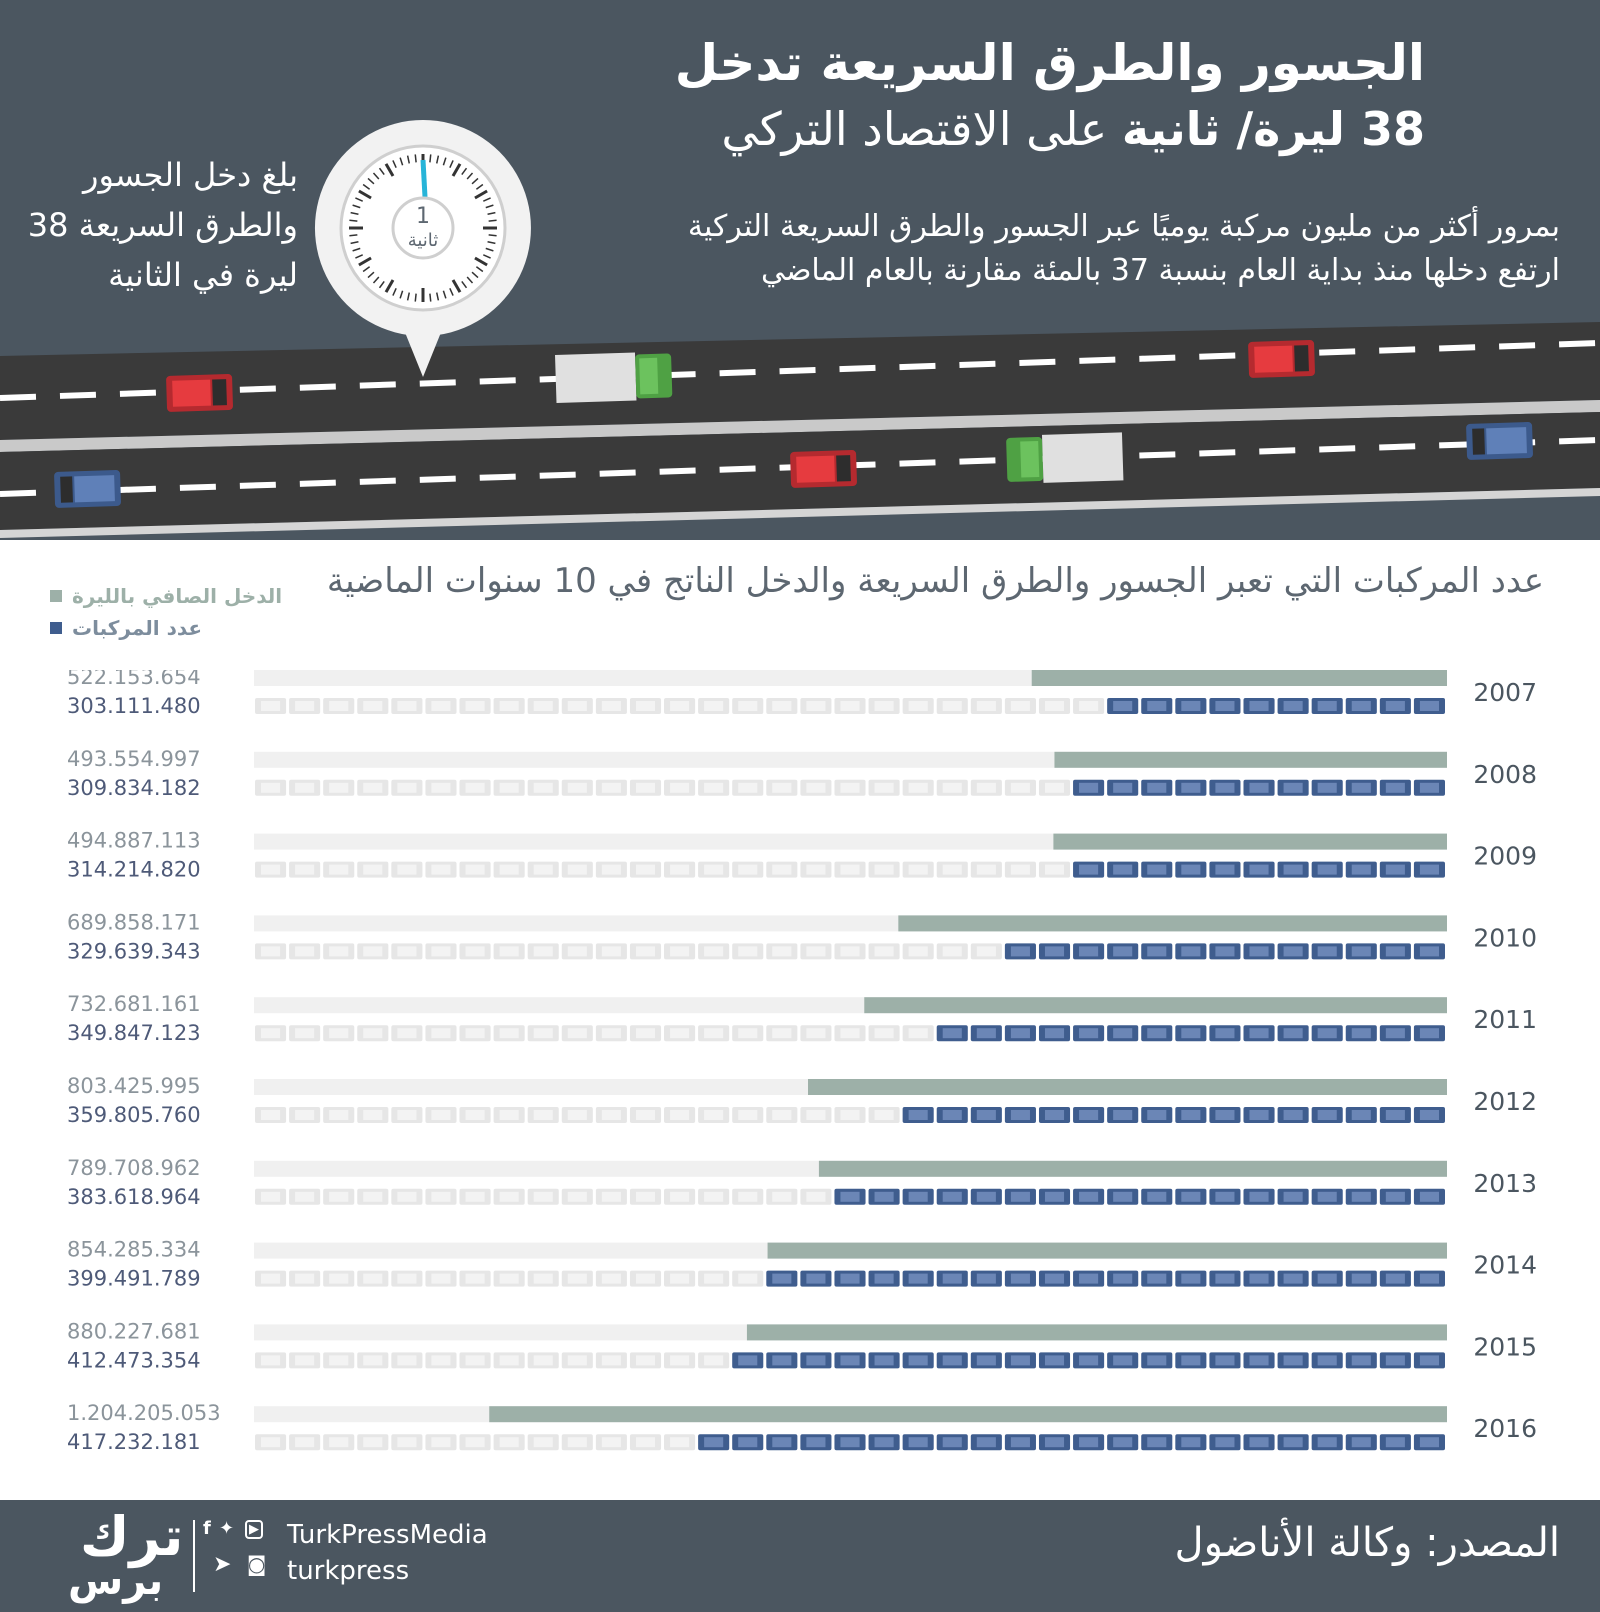  I want to click on instagram-icon: ◙, so click(257, 1564).